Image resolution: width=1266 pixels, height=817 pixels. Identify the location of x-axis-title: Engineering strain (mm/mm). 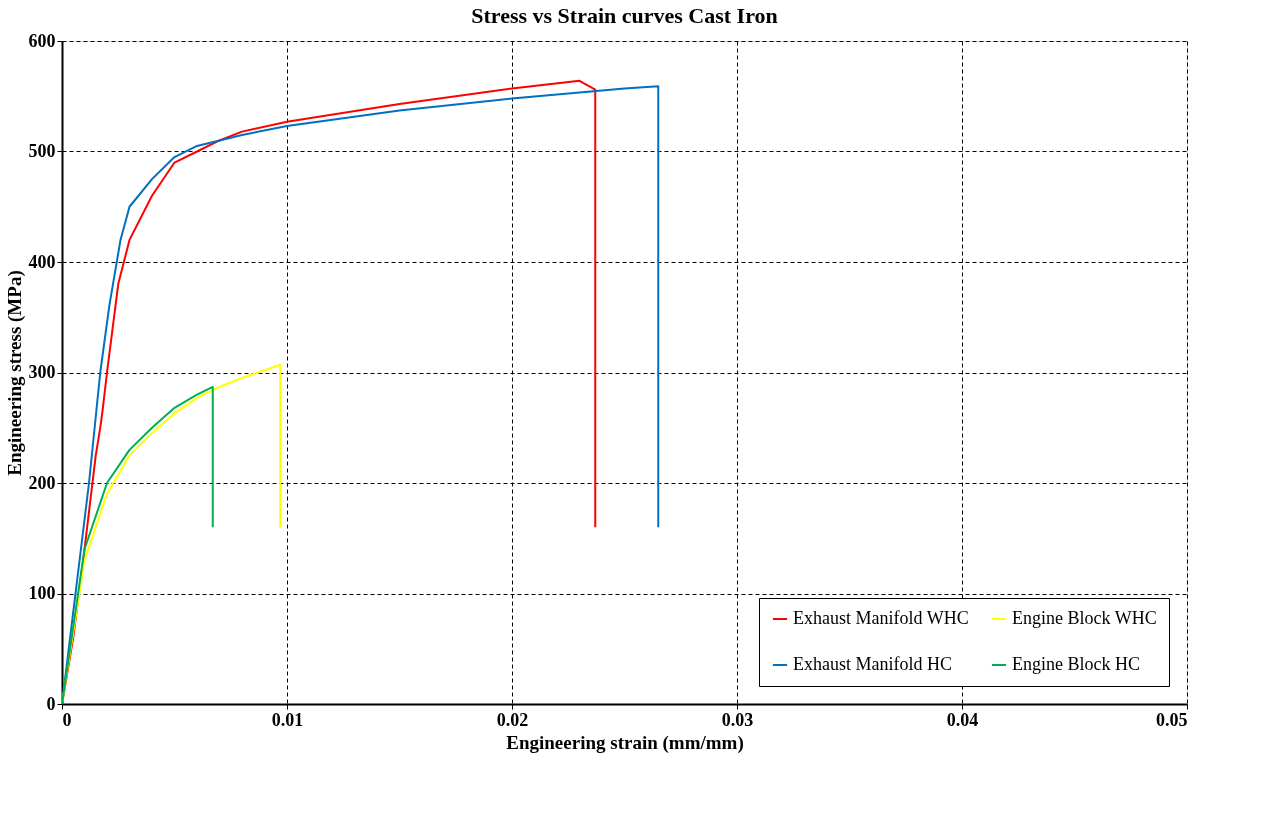
(625, 742).